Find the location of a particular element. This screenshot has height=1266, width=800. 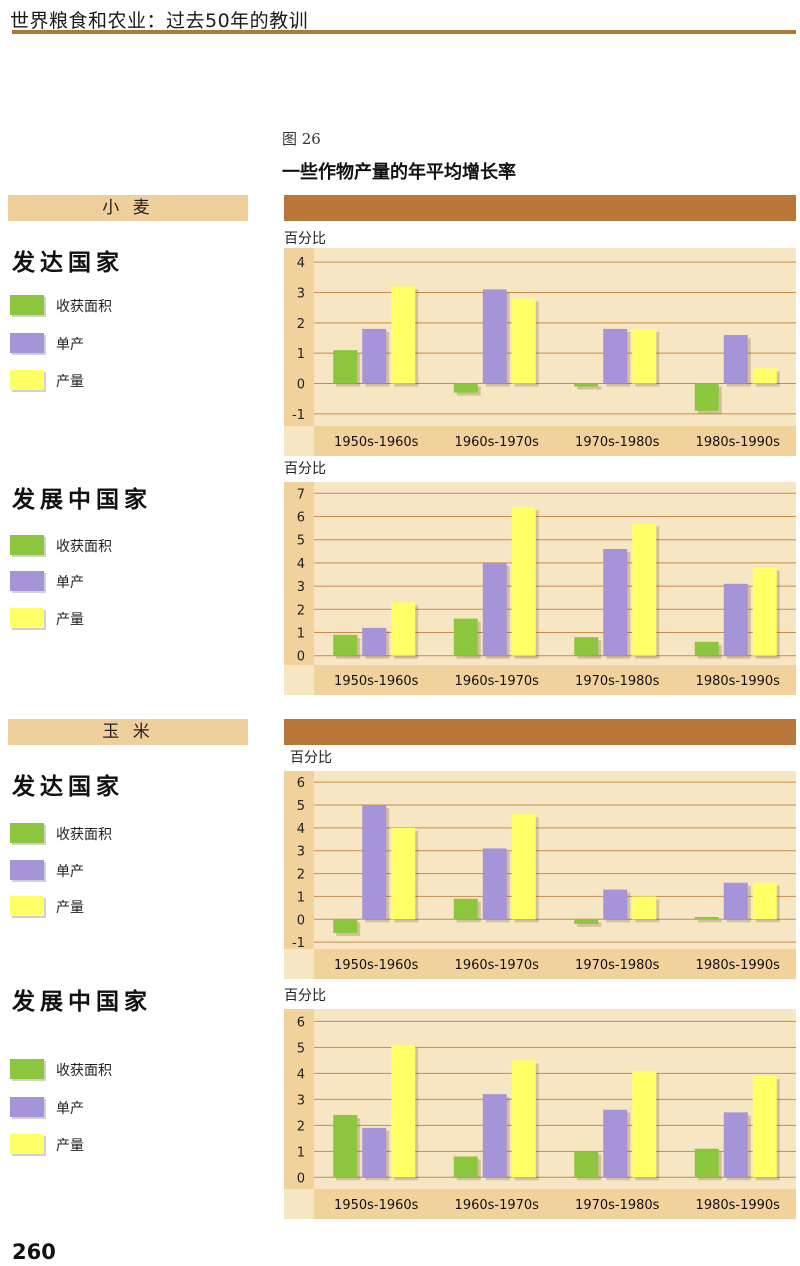

header-rule is located at coordinates (404, 32).